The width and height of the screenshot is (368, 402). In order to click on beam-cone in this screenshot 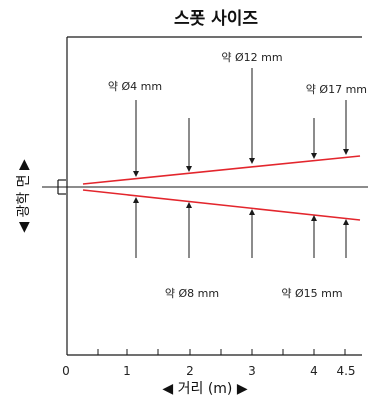, I will do `click(221, 188)`.